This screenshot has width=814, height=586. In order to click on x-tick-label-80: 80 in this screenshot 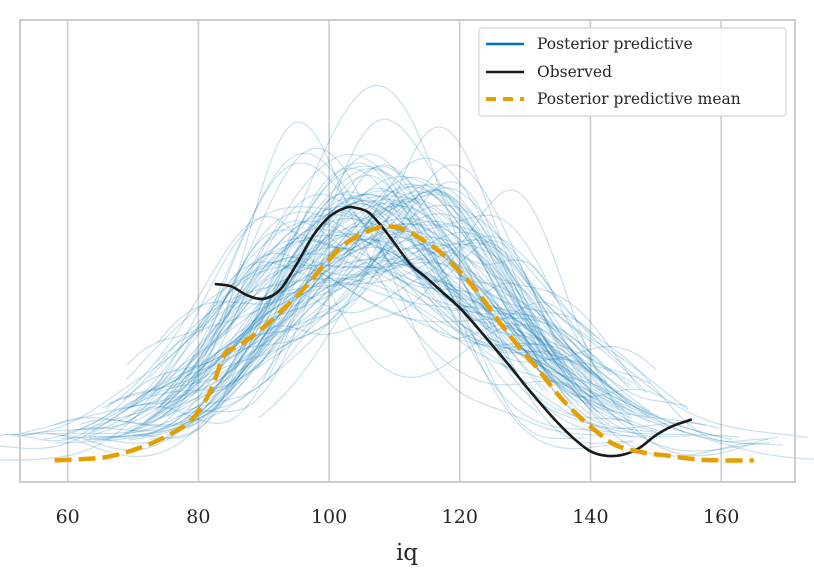, I will do `click(198, 517)`.